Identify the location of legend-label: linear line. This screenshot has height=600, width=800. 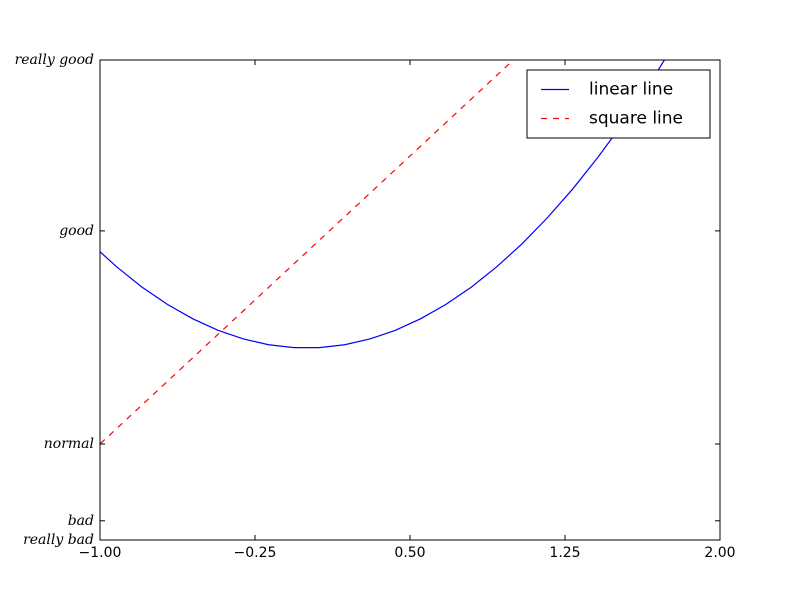
(631, 90).